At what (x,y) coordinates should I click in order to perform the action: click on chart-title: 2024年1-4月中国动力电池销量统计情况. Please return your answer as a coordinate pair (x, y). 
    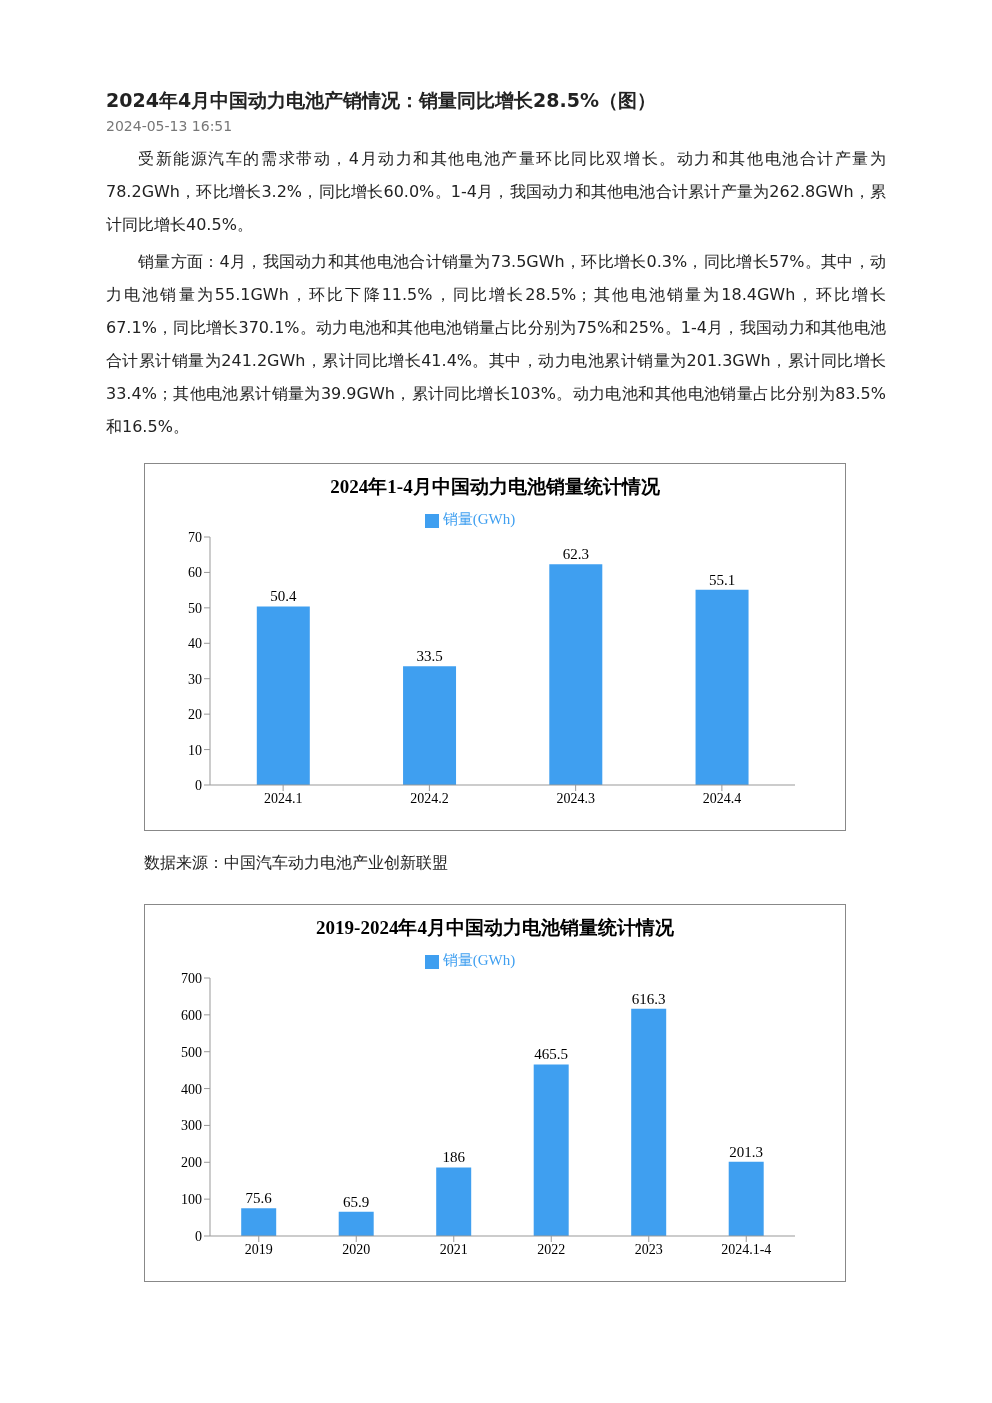
    Looking at the image, I should click on (495, 487).